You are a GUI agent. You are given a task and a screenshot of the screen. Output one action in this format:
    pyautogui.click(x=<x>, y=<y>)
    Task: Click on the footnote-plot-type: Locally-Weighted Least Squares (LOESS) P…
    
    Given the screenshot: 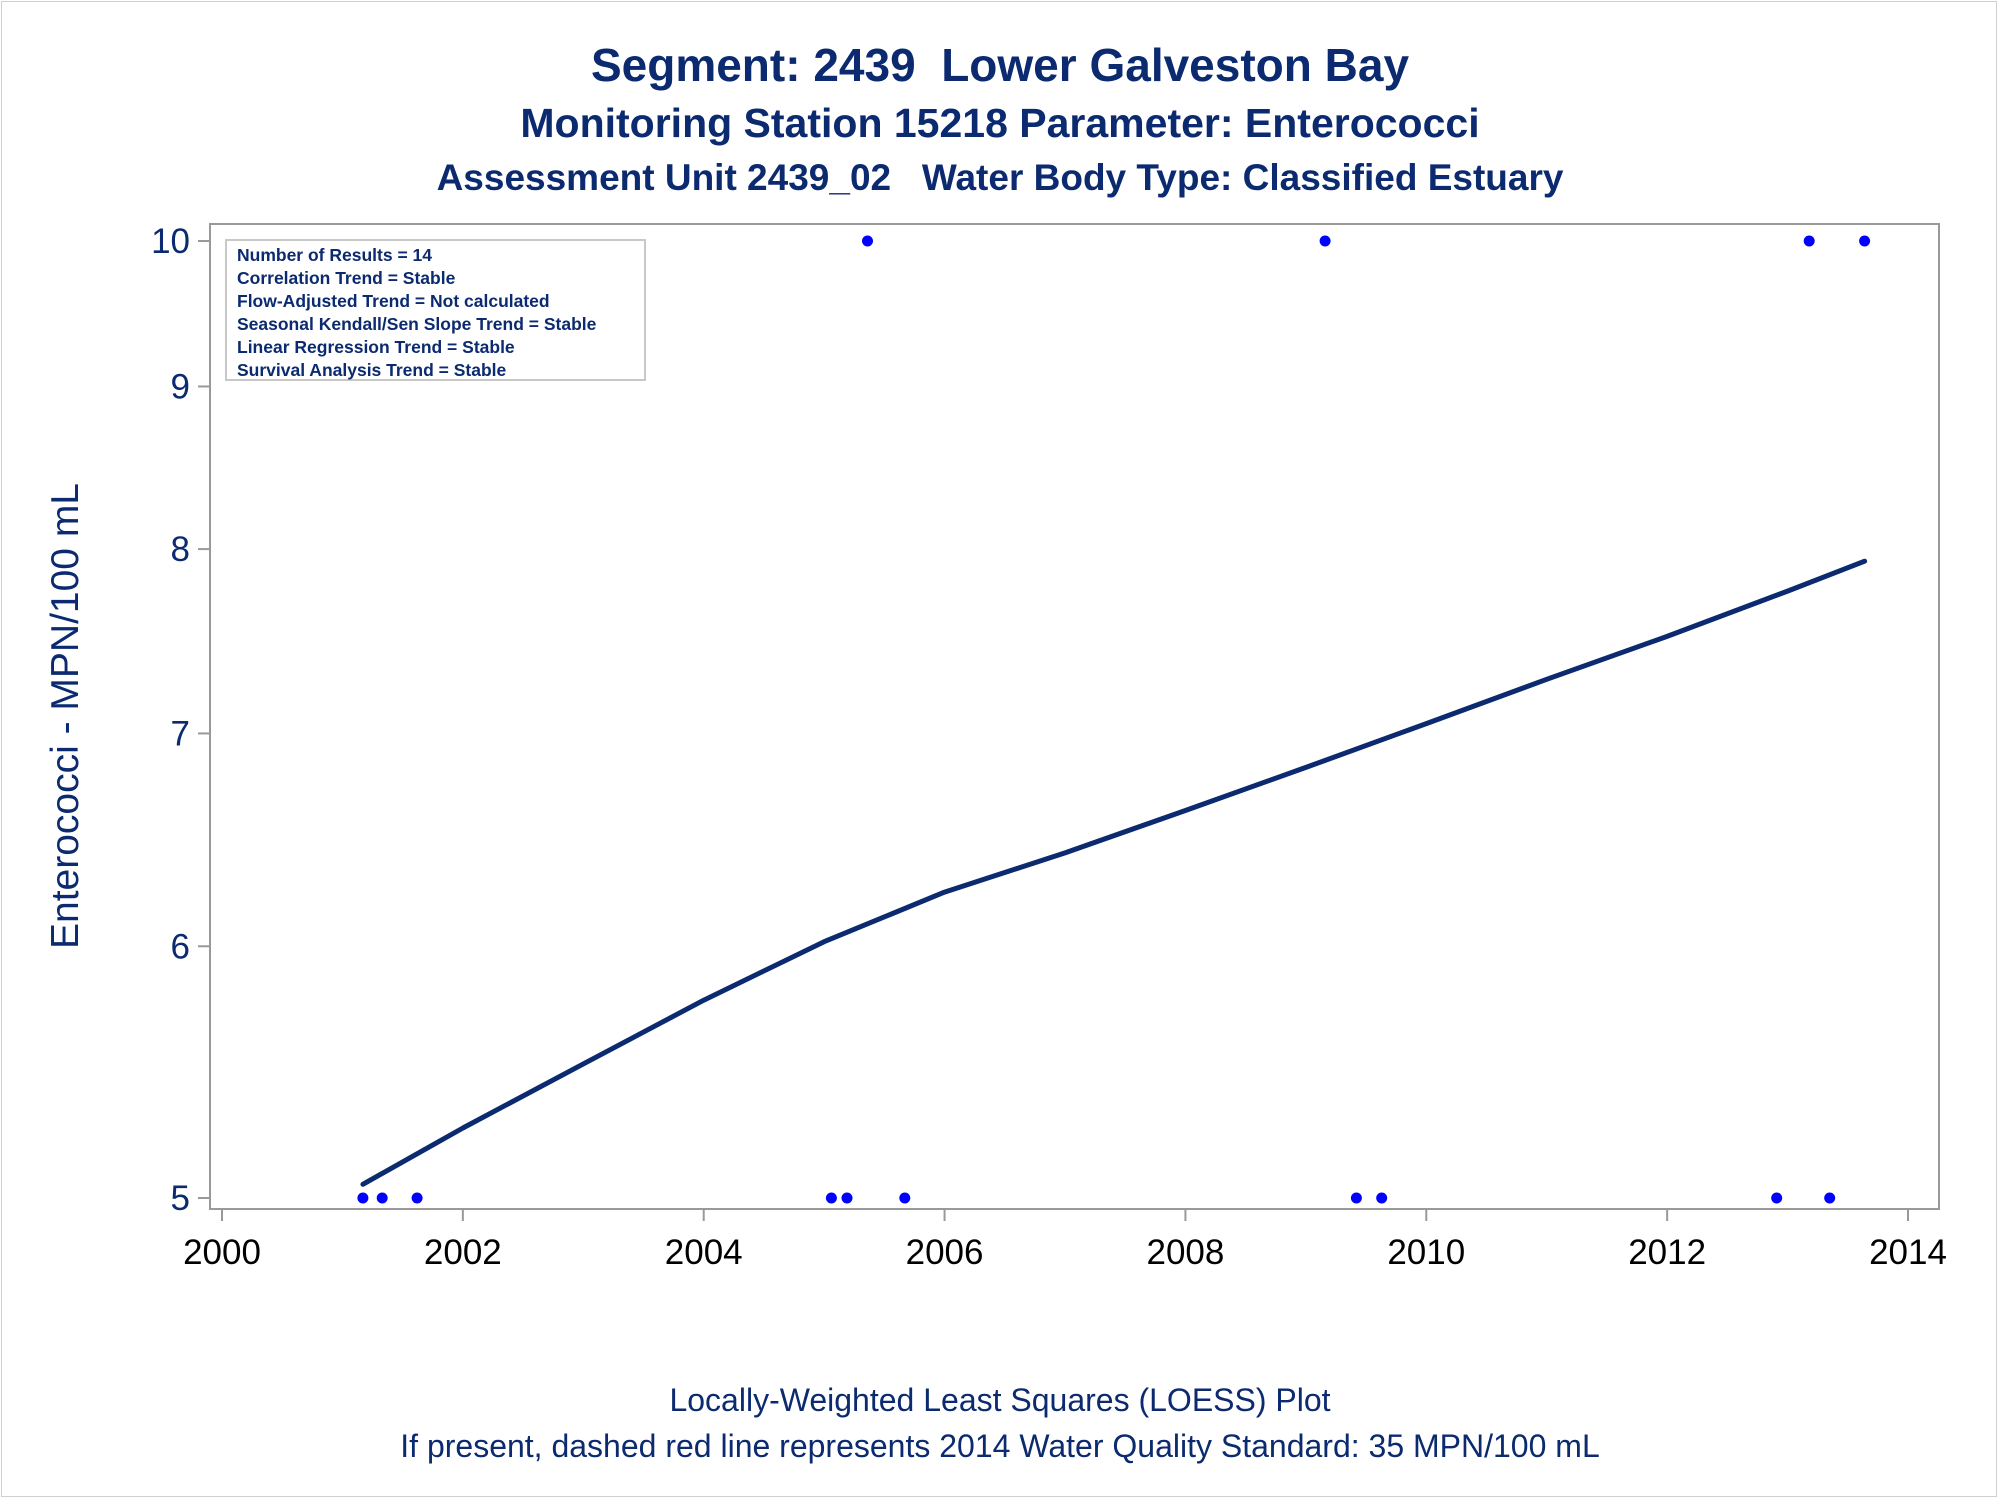 What is the action you would take?
    pyautogui.click(x=1000, y=1400)
    